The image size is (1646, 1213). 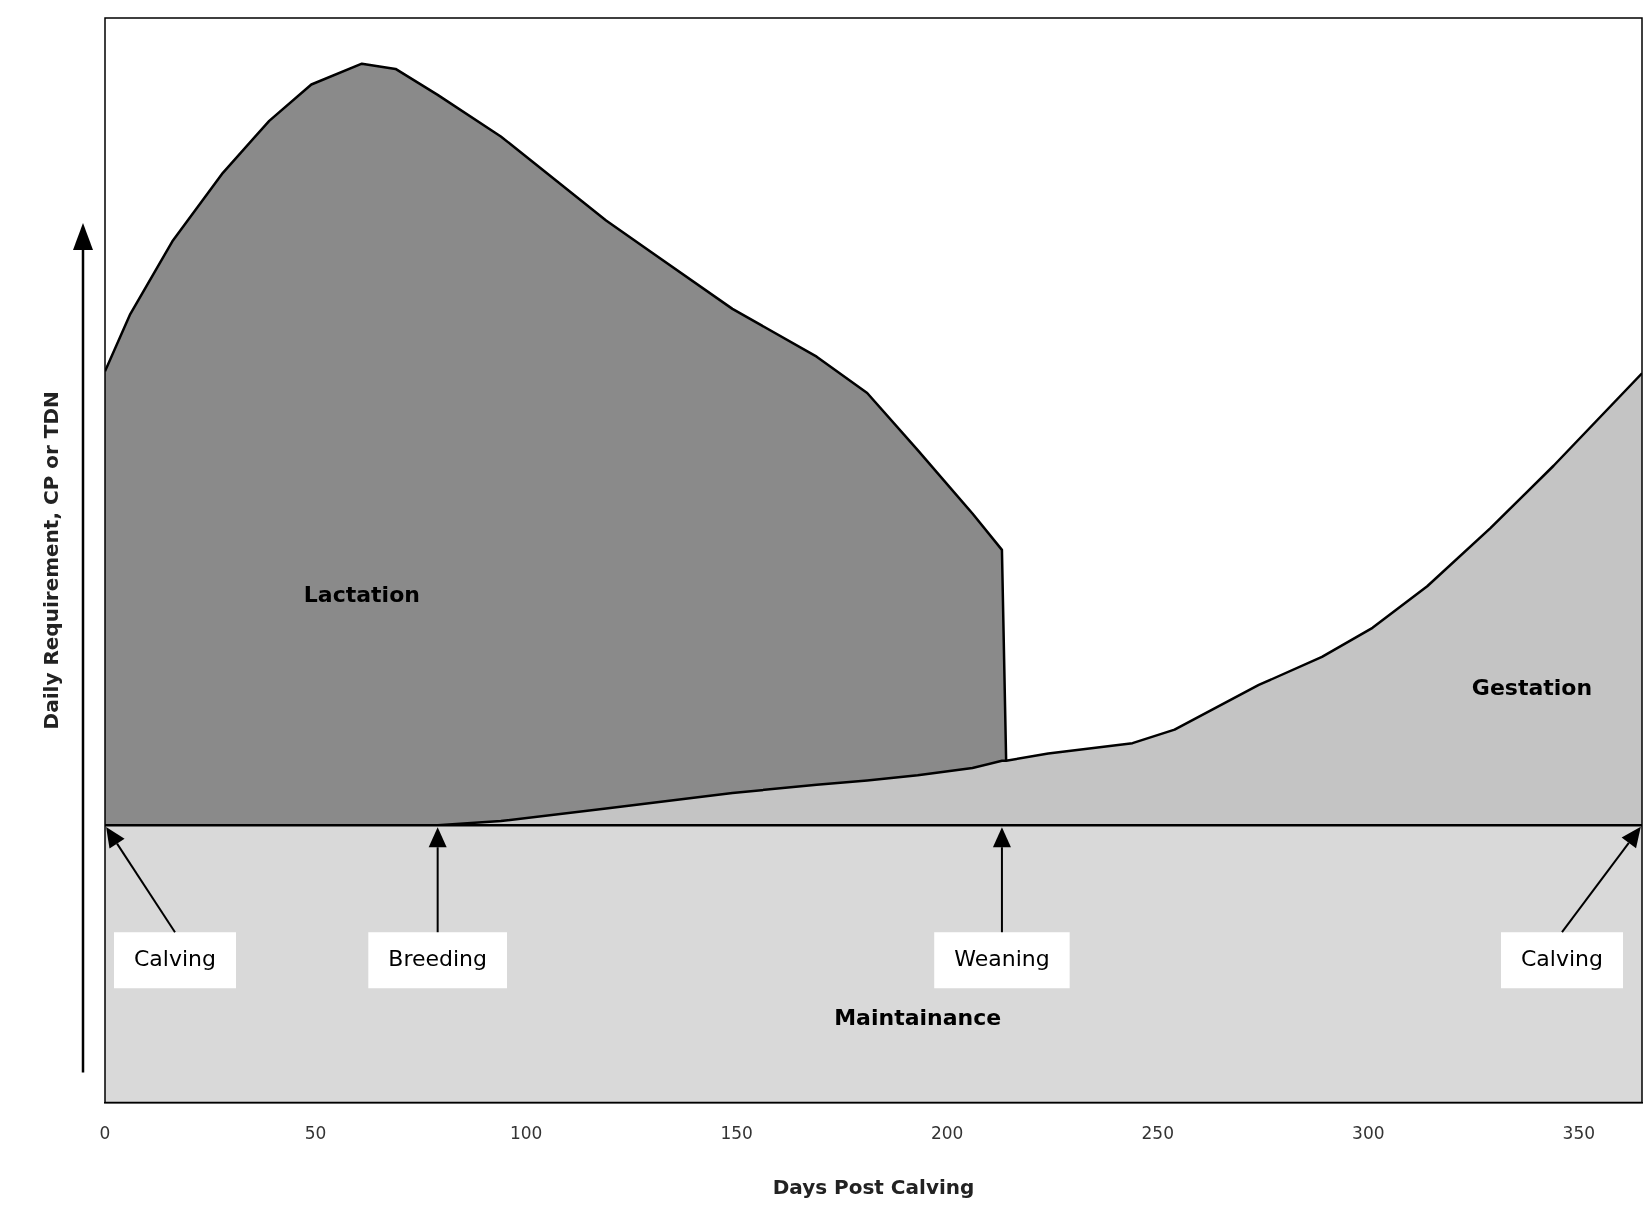 What do you see at coordinates (1368, 1133) in the screenshot?
I see `x-tick-label: 300` at bounding box center [1368, 1133].